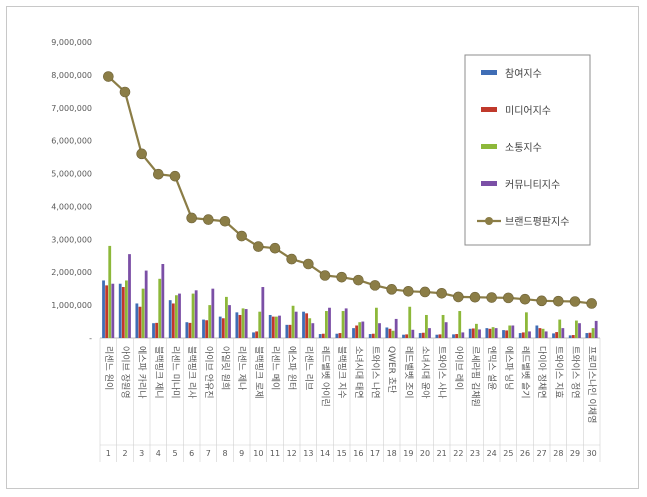  What do you see at coordinates (341, 372) in the screenshot?
I see `category-label: 블랙핑크 지수` at bounding box center [341, 372].